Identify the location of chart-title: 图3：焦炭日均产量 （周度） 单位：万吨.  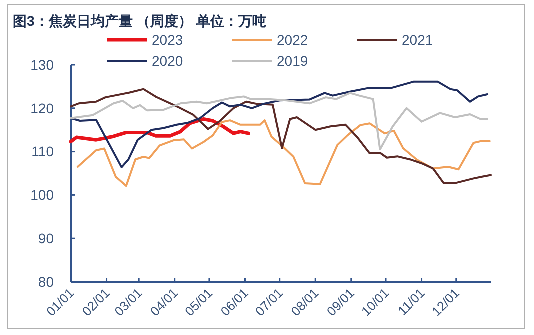
(140, 21).